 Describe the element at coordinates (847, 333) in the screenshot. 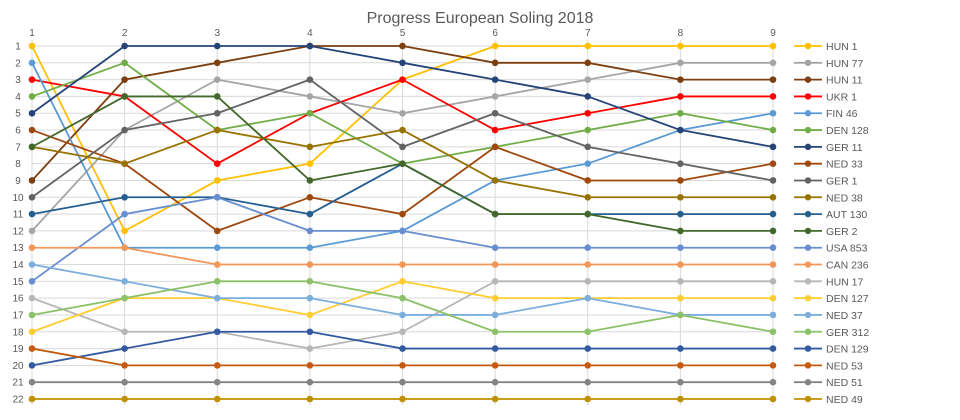

I see `legend-label: GER 312` at that location.